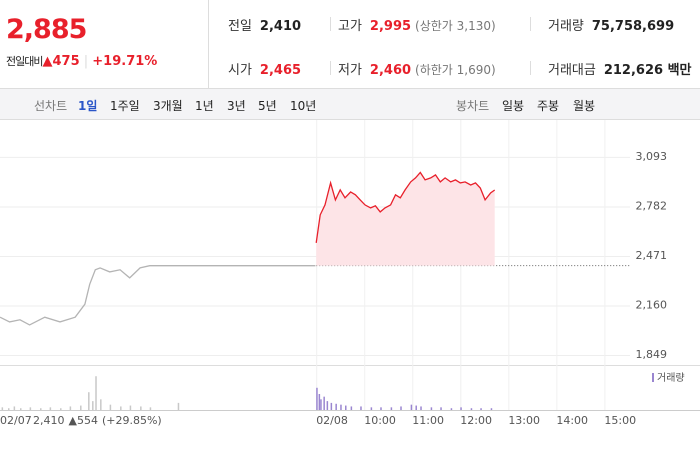 The width and height of the screenshot is (700, 450). I want to click on x-tick-label: 10:00, so click(380, 420).